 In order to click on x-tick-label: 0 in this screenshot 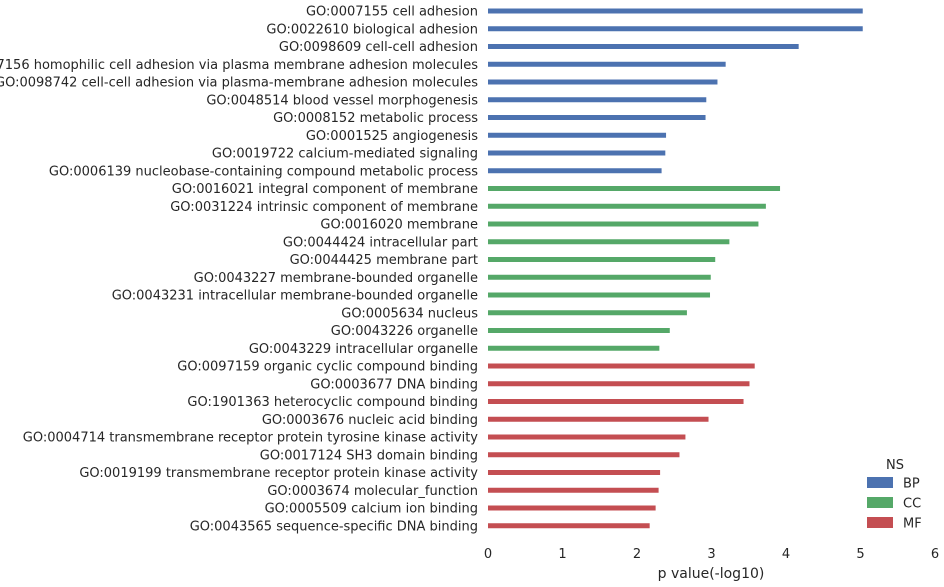, I will do `click(488, 554)`.